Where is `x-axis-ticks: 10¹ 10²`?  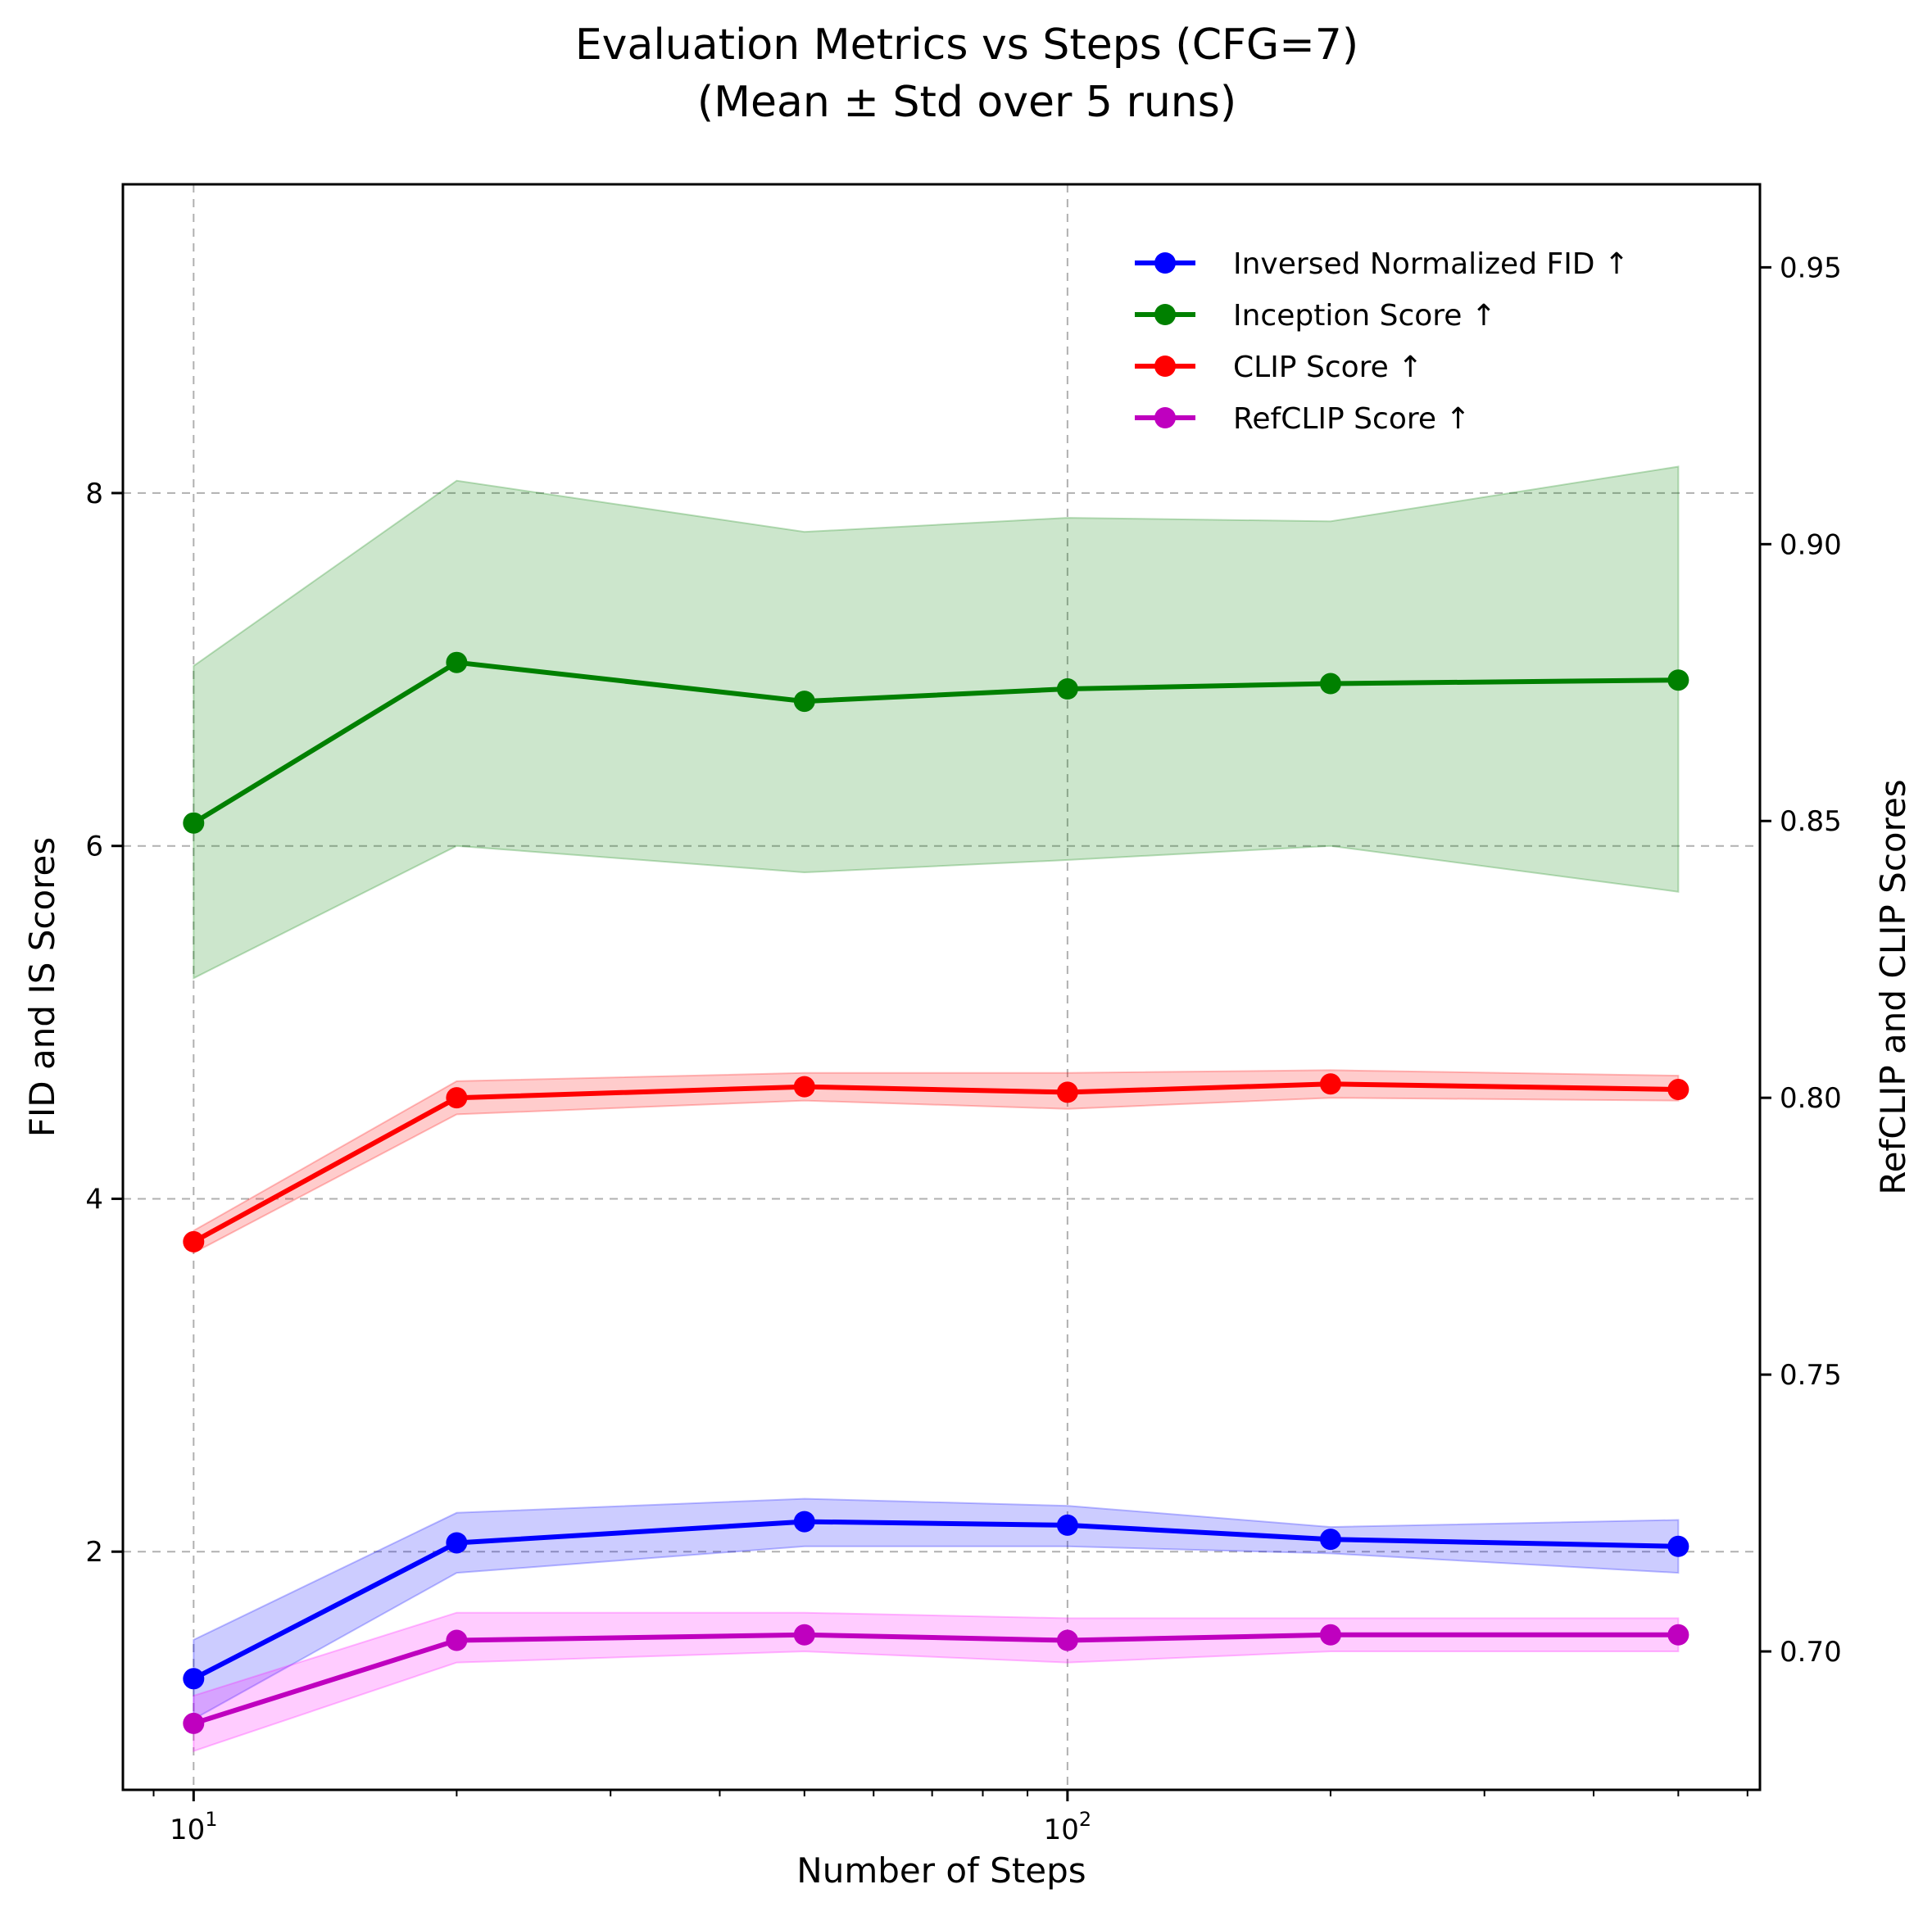 x-axis-ticks: 10¹ 10² is located at coordinates (950, 1818).